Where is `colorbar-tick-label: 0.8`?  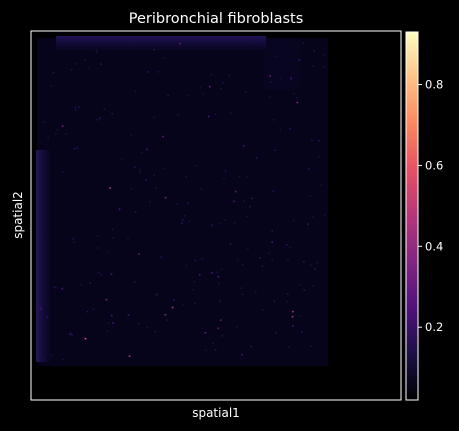
colorbar-tick-label: 0.8 is located at coordinates (434, 85).